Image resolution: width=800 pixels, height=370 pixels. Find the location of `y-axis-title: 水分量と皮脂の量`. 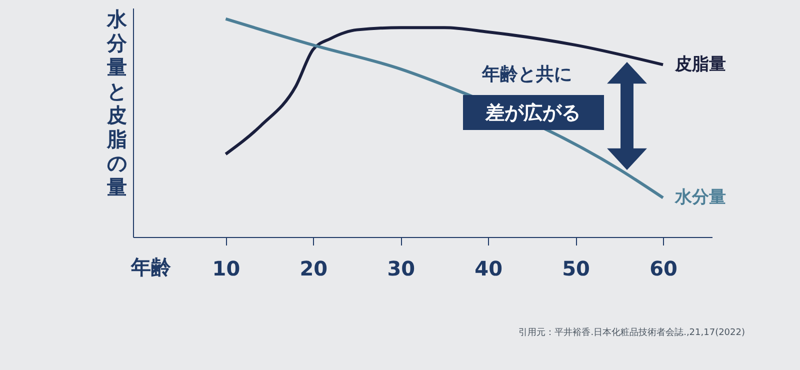

y-axis-title: 水分量と皮脂の量 is located at coordinates (117, 103).